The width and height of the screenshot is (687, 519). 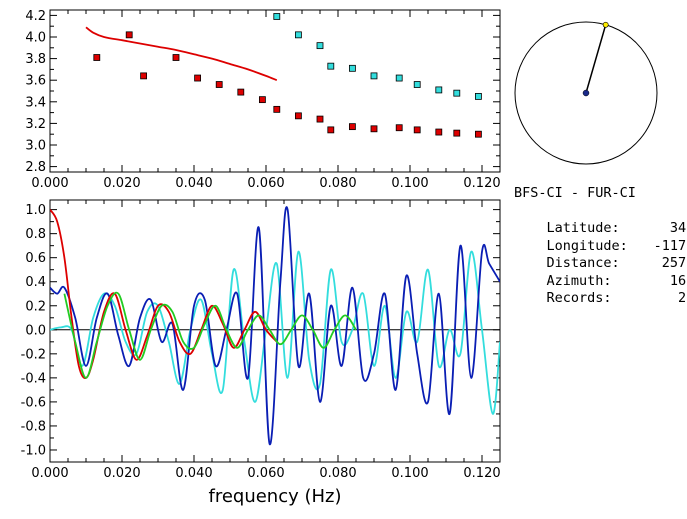 I want to click on info-key: Azimuth:, so click(x=579, y=280).